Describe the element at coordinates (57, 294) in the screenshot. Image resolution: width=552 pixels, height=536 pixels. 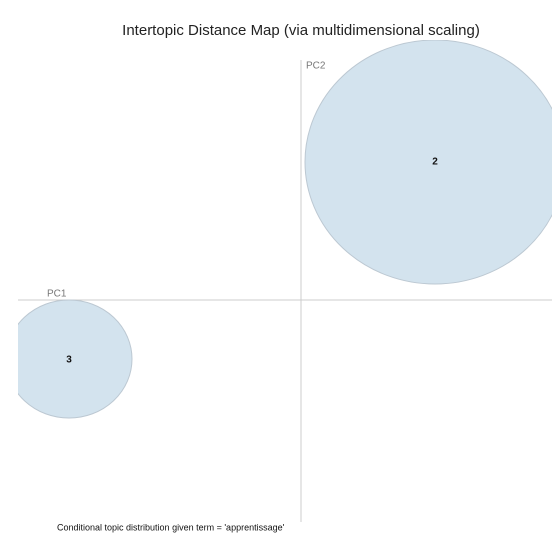
I see `x-axis-label: PC1` at that location.